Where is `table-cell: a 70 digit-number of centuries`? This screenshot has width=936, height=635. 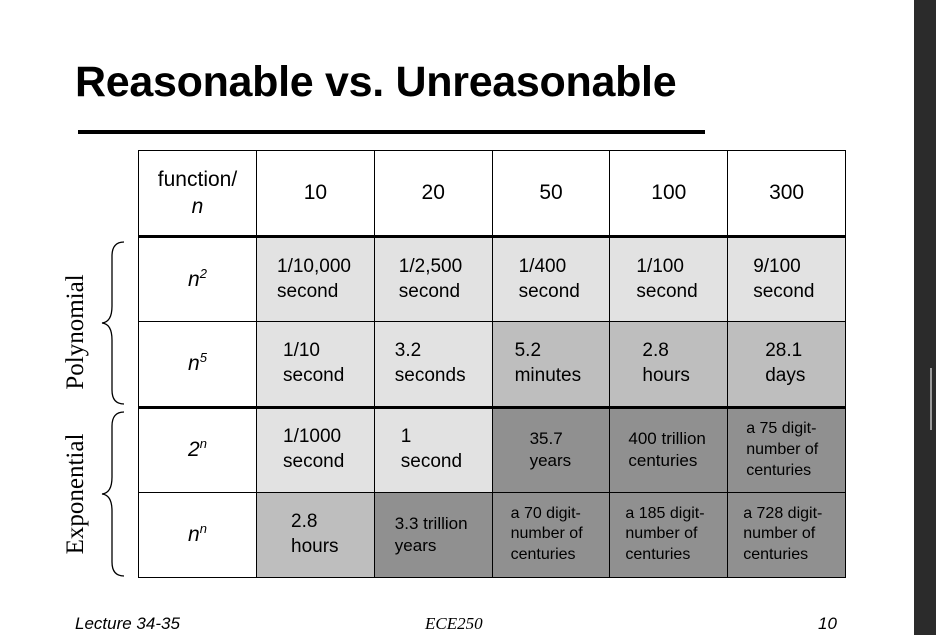
table-cell: a 70 digit-number of centuries is located at coordinates (551, 535).